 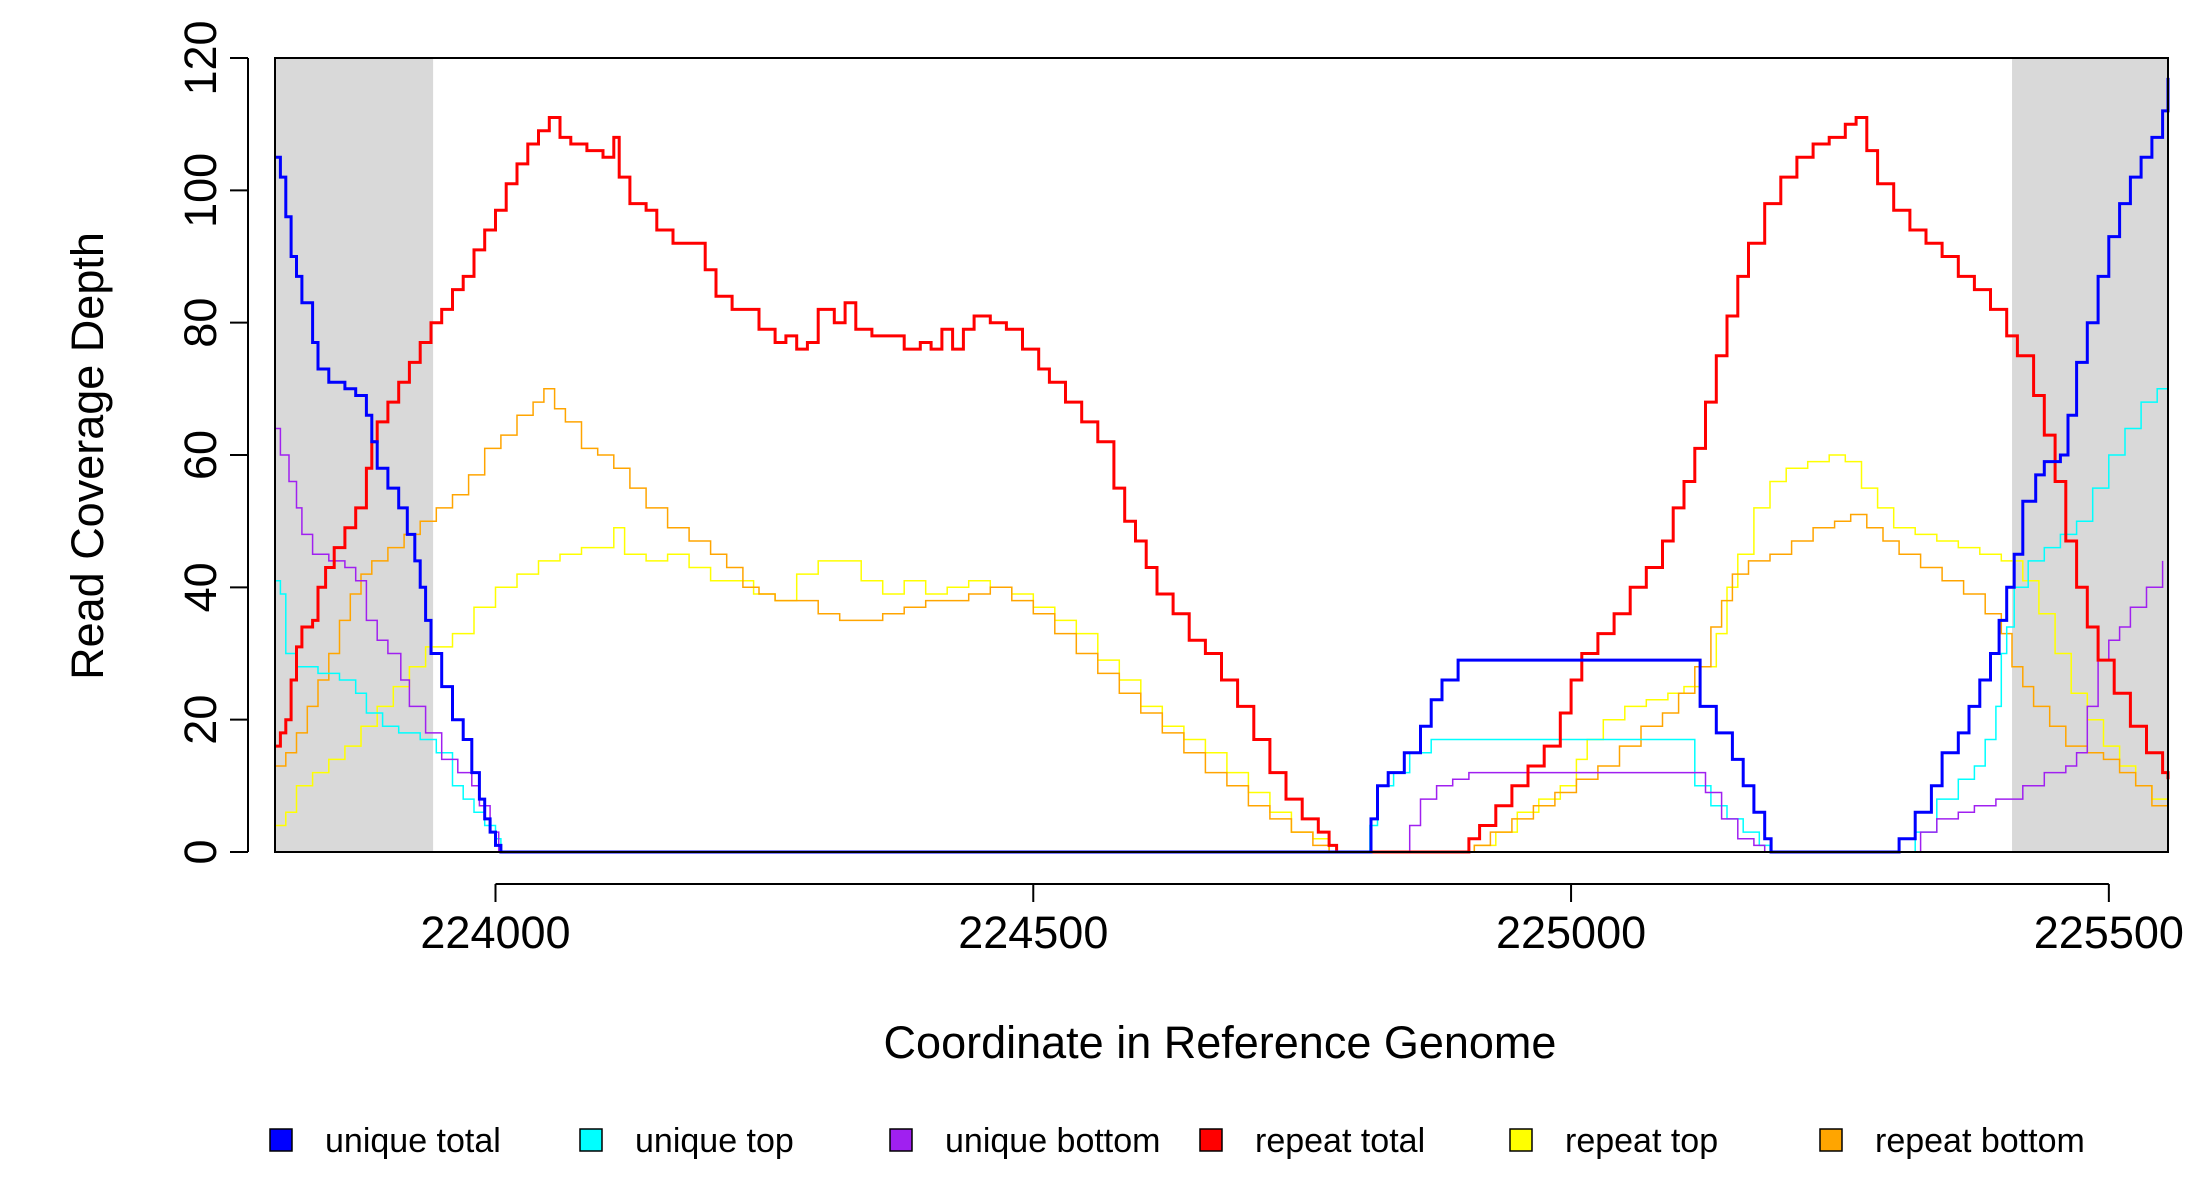 I want to click on legend-swatch-repeat-total, so click(x=1211, y=1140).